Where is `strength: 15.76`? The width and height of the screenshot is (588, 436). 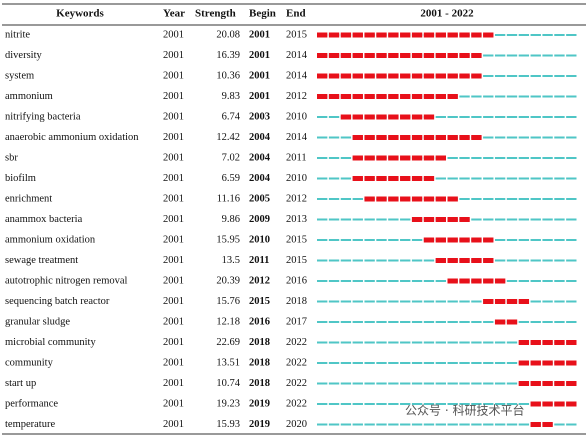 strength: 15.76 is located at coordinates (228, 301).